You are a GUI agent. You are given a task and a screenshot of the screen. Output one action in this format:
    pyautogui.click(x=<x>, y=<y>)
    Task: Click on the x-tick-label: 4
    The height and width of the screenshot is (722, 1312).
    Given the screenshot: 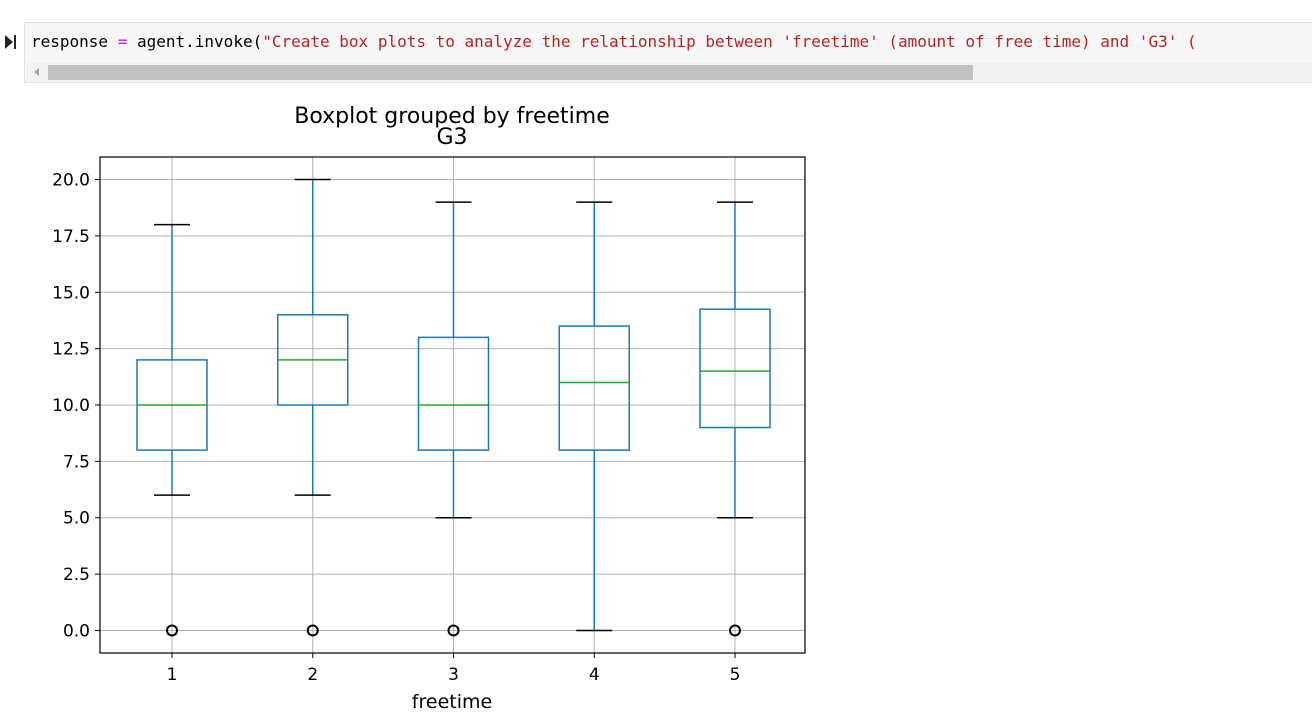 What is the action you would take?
    pyautogui.click(x=594, y=675)
    